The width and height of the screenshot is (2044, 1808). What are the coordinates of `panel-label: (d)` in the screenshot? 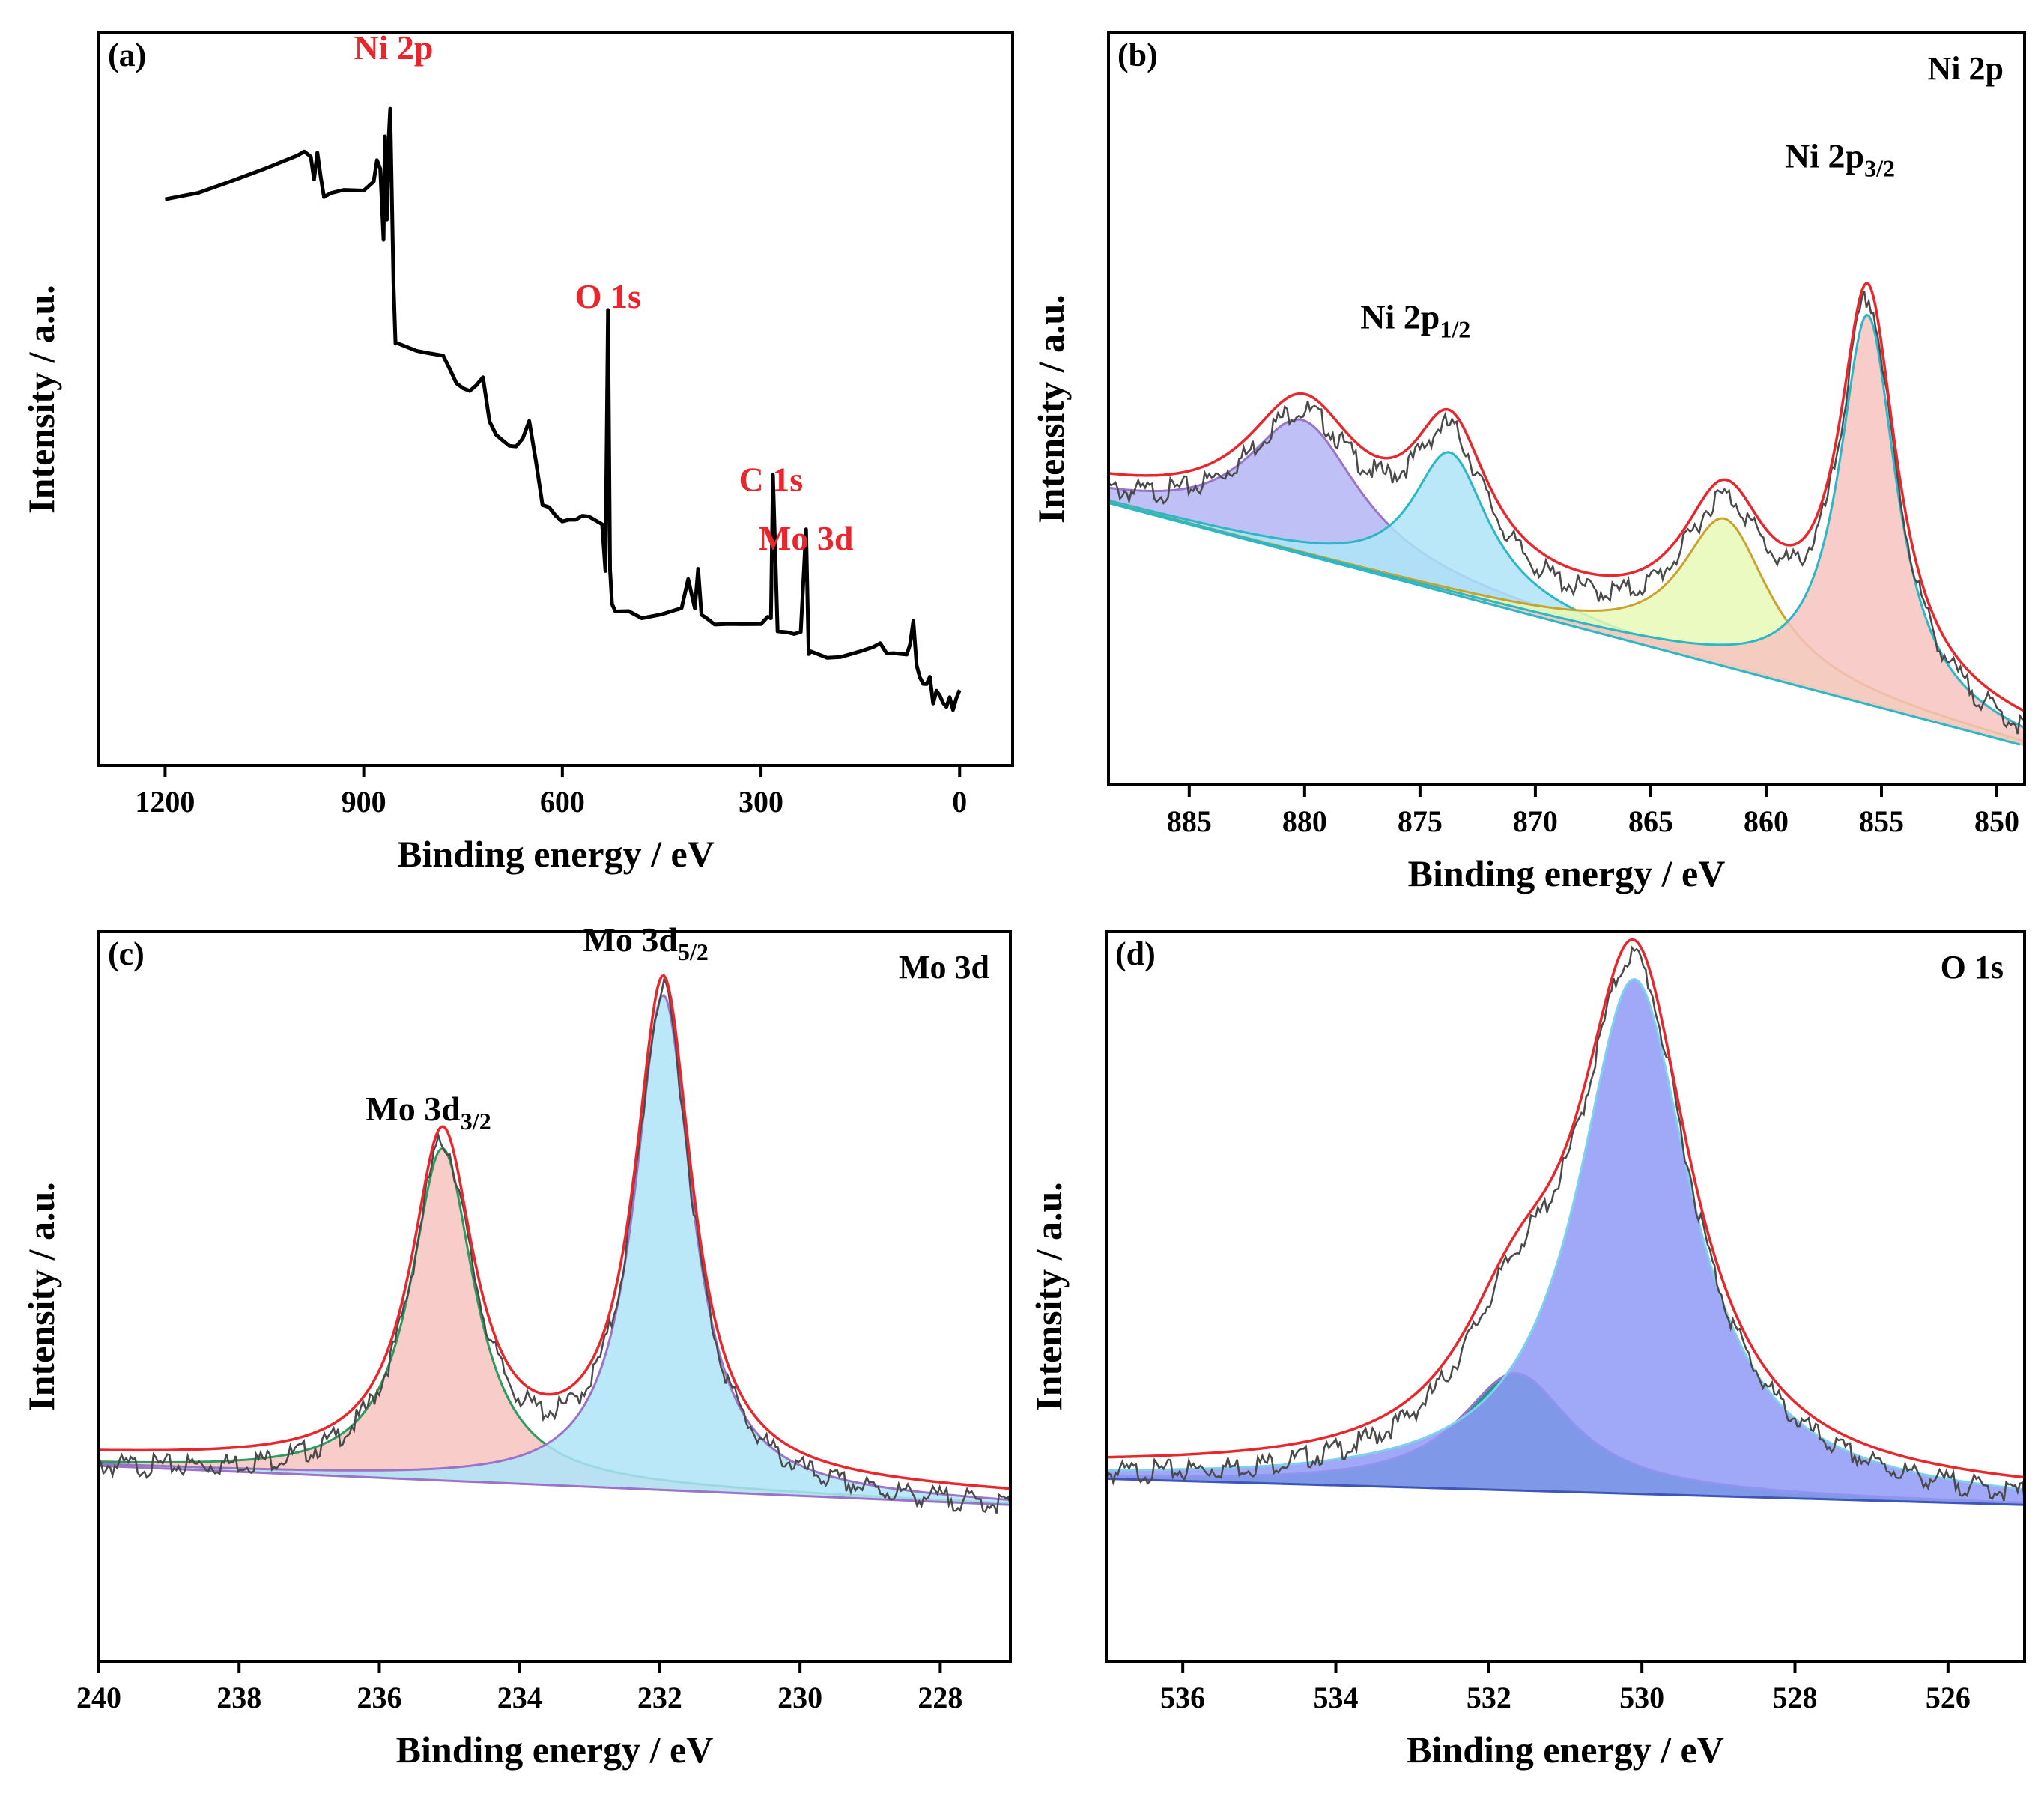 It's located at (1135, 953).